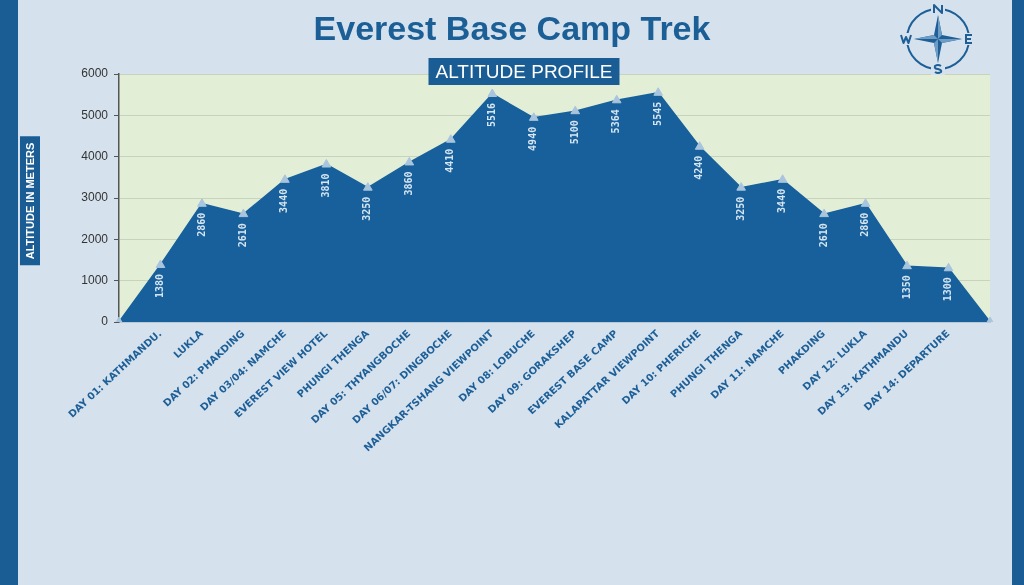 The width and height of the screenshot is (1024, 585). I want to click on data-label: 3860, so click(408, 183).